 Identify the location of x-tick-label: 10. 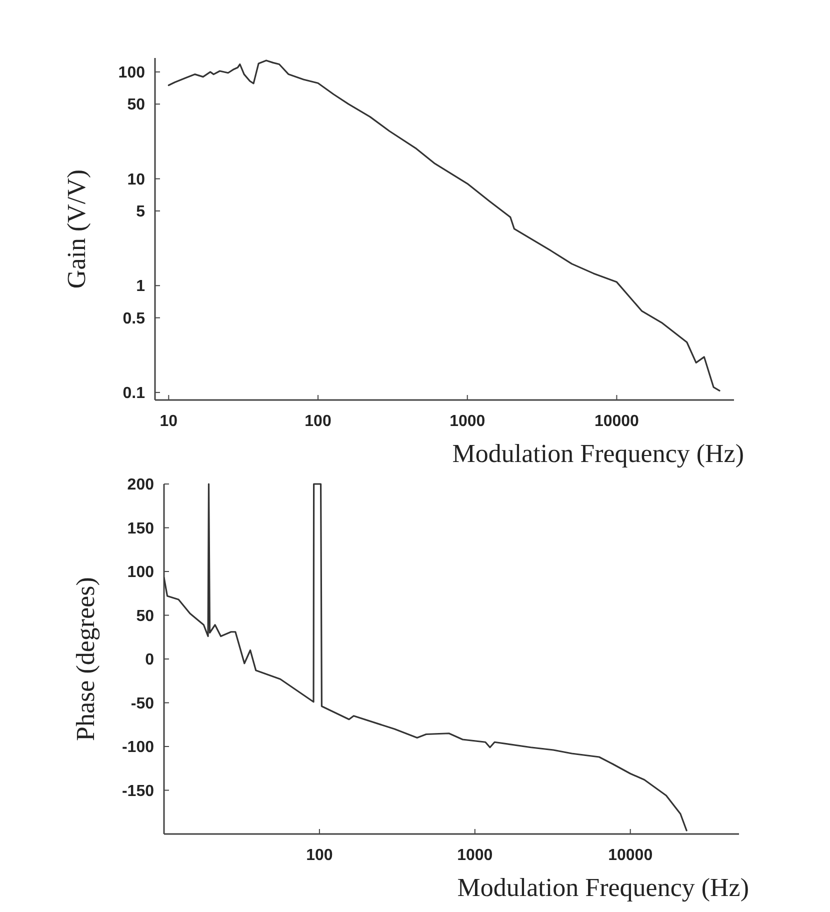
(169, 421).